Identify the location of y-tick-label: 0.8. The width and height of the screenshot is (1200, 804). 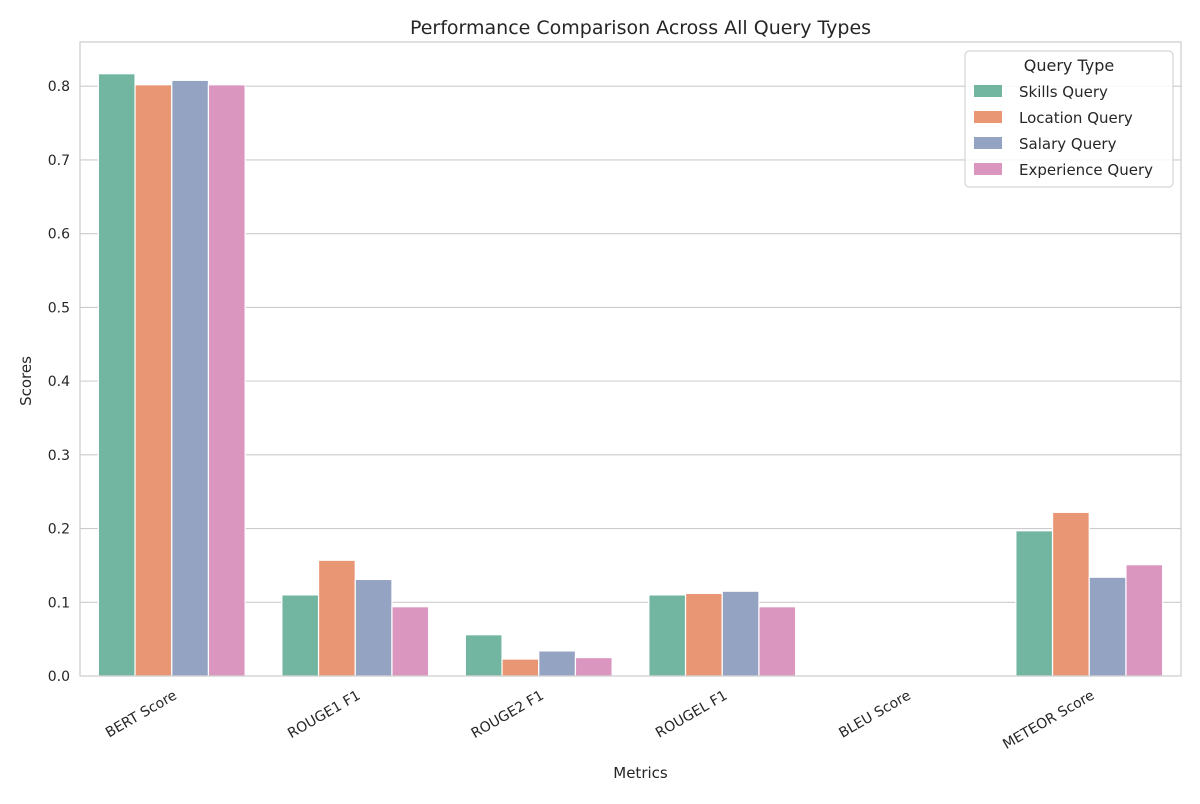
(59, 87).